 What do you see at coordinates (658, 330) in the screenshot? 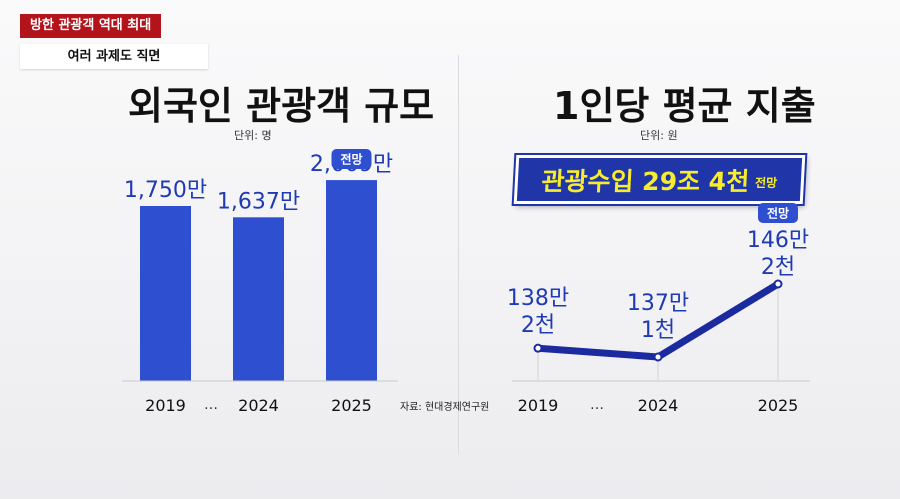
I see `line-value-label: 1천` at bounding box center [658, 330].